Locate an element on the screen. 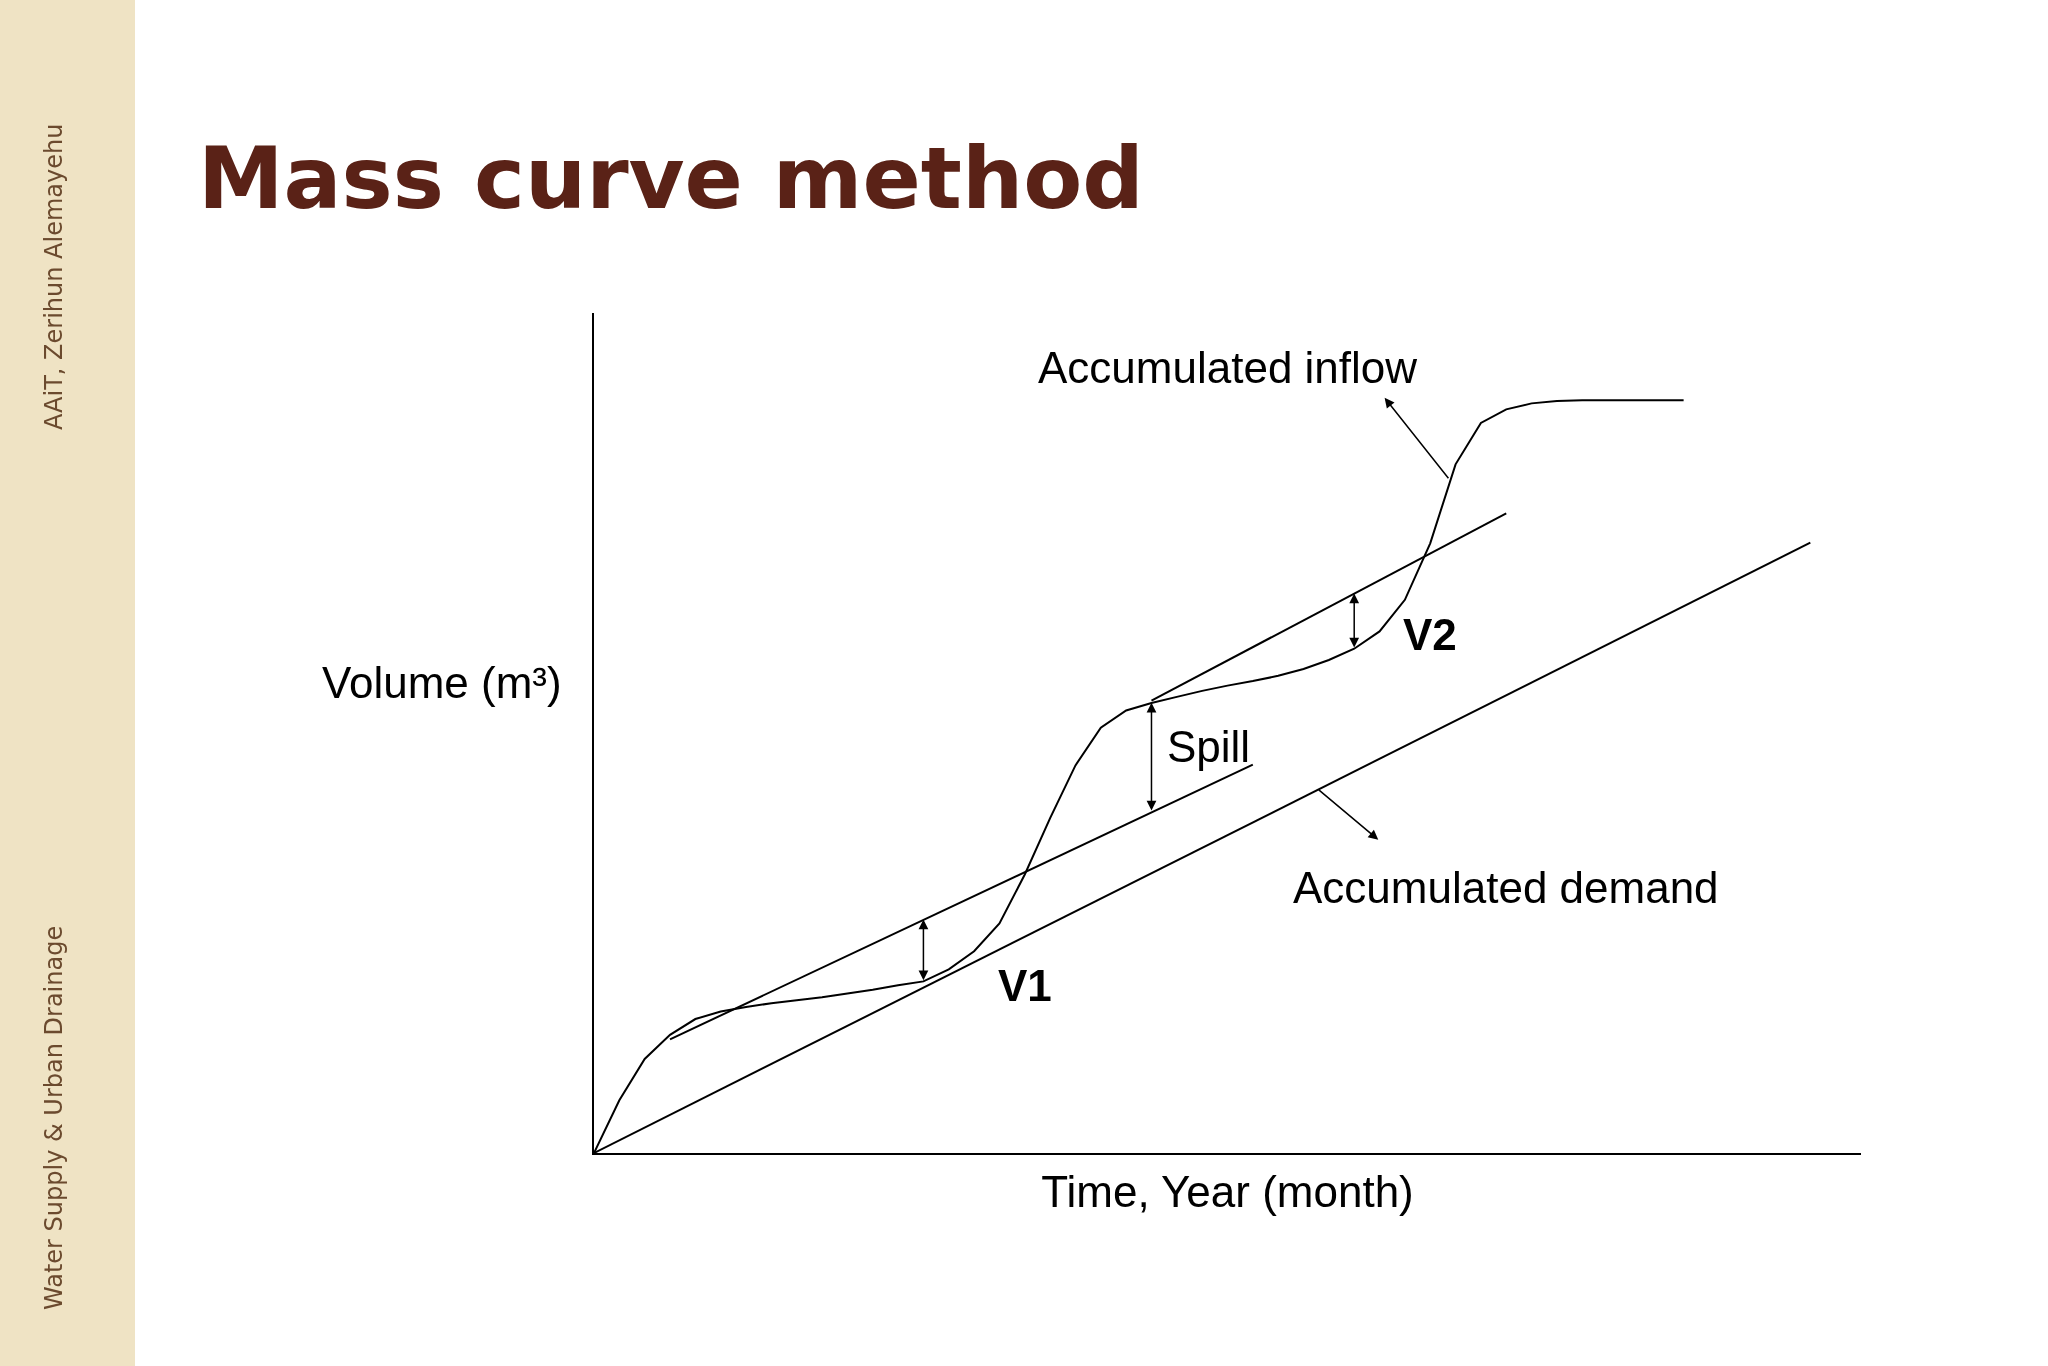 This screenshot has width=2048, height=1366. text: Water Supply & Urban Drainage is located at coordinates (54, 1117).